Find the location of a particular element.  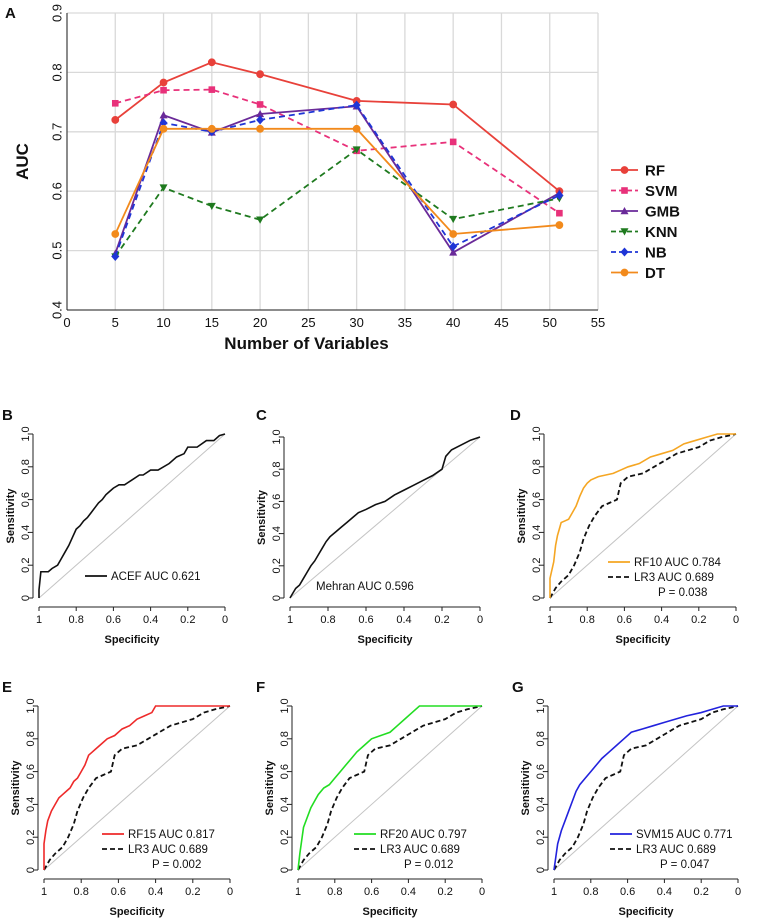

x-tick-label: 40 is located at coordinates (453, 322).